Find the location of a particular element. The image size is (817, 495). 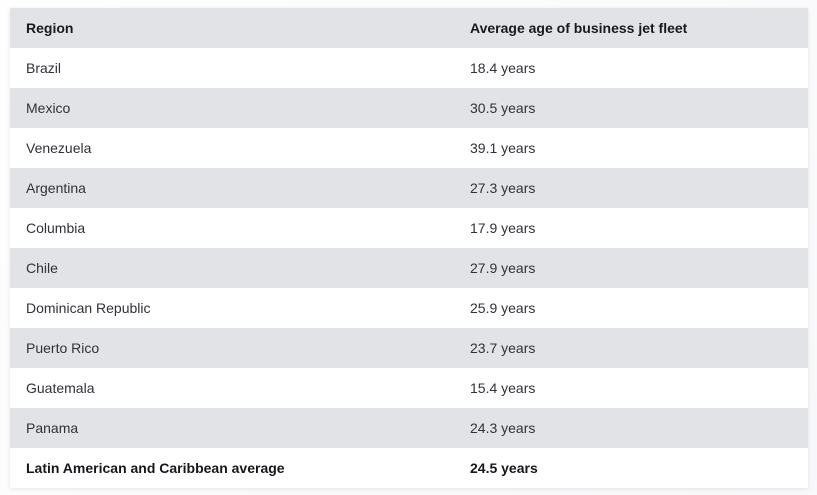

value-cell: 18.4 years is located at coordinates (503, 68).